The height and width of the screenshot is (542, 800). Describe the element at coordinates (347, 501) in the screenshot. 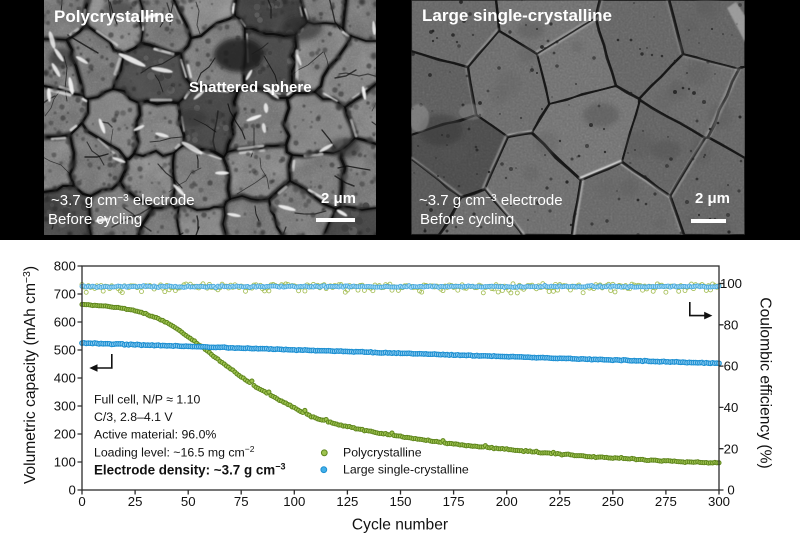

I see `svg-text: 125` at that location.